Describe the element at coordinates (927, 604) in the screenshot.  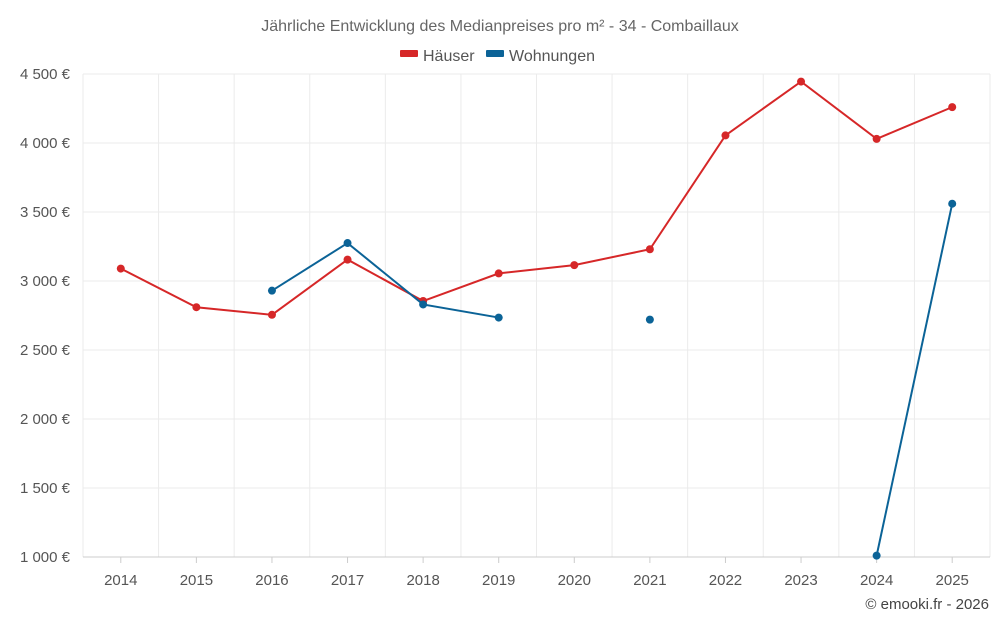
I see `credit-text: © emooki.fr - 2026` at that location.